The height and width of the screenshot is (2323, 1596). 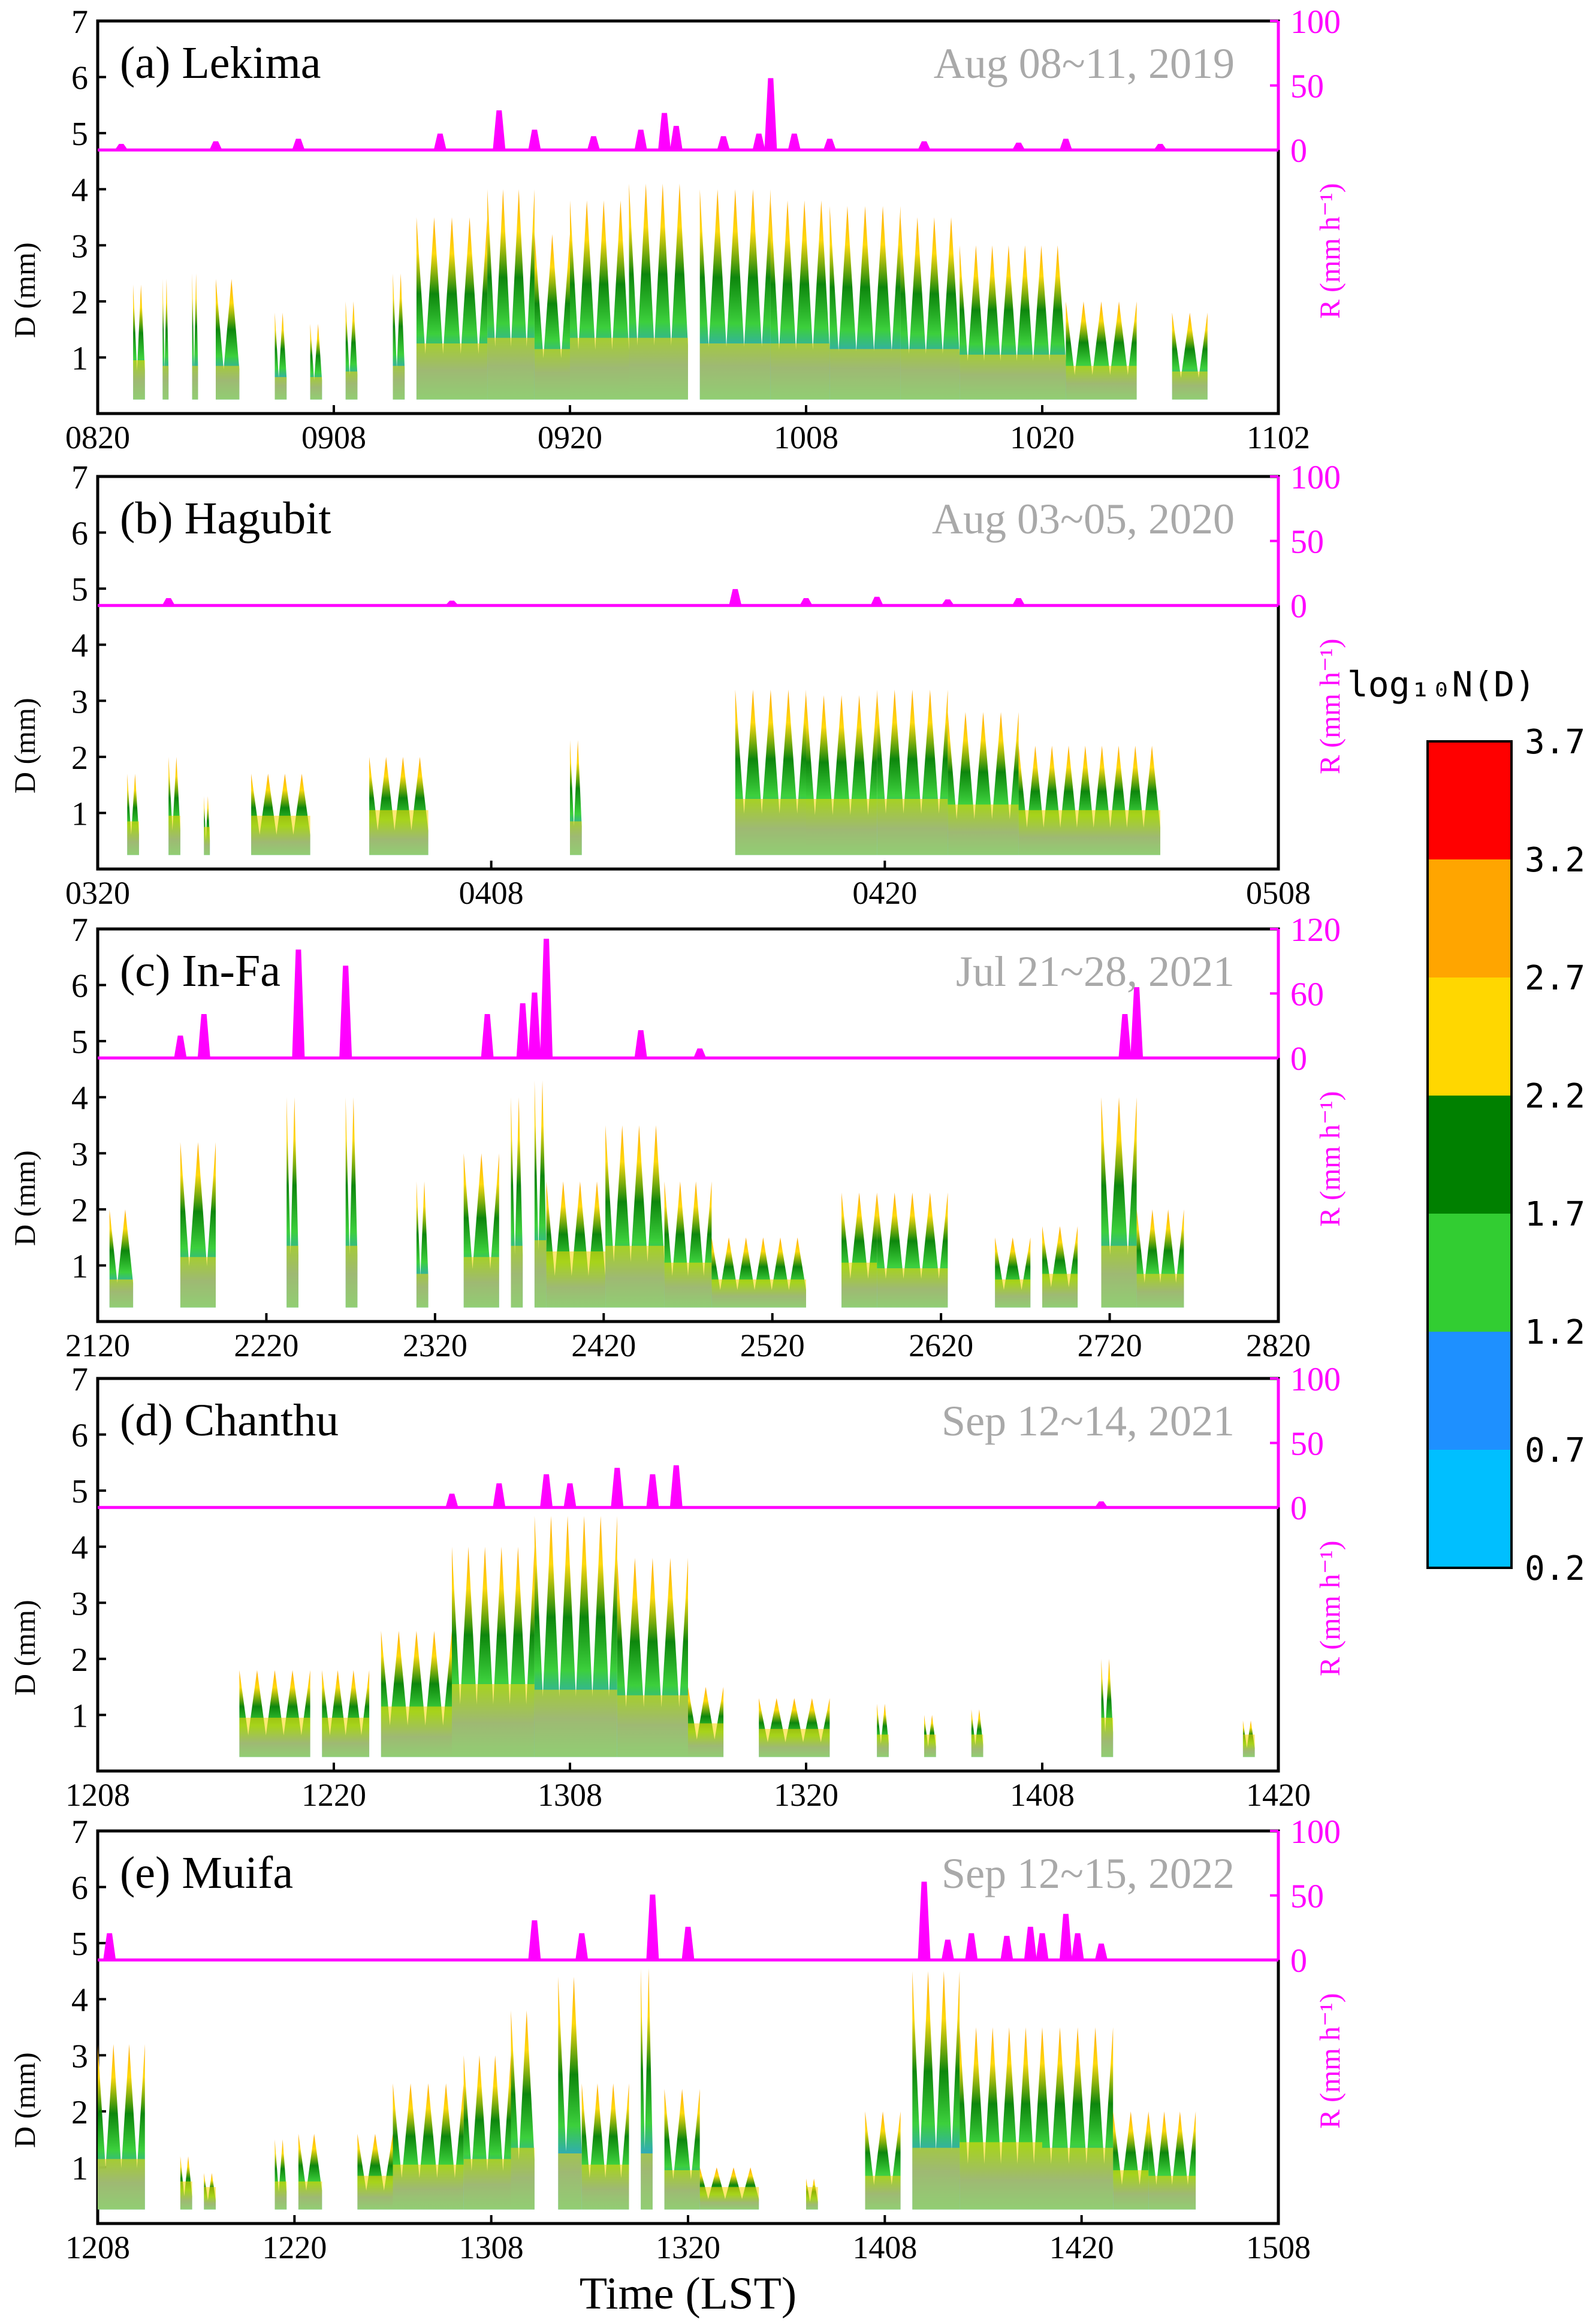 I want to click on x-tick-label: 0408, so click(x=491, y=893).